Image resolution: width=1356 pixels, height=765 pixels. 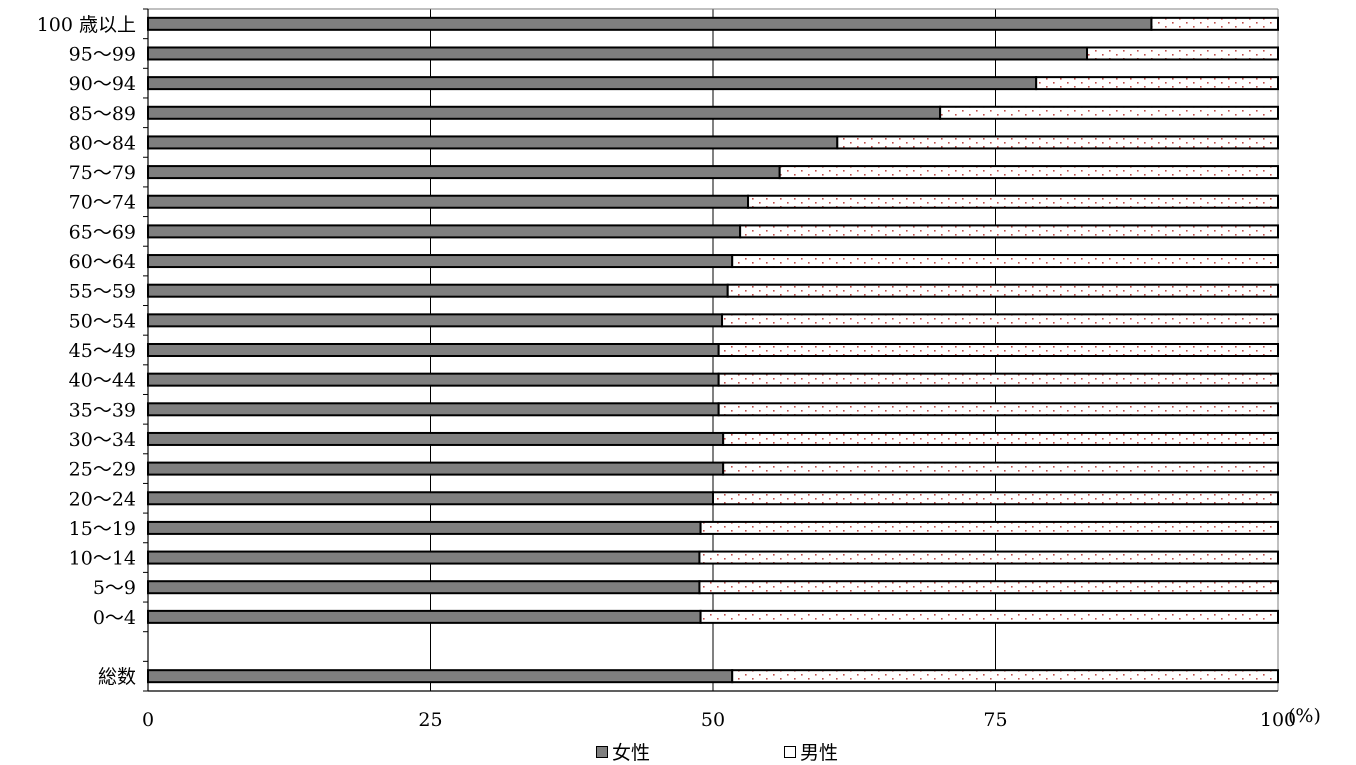 What do you see at coordinates (86, 25) in the screenshot?
I see `category-label: 100 歳以上` at bounding box center [86, 25].